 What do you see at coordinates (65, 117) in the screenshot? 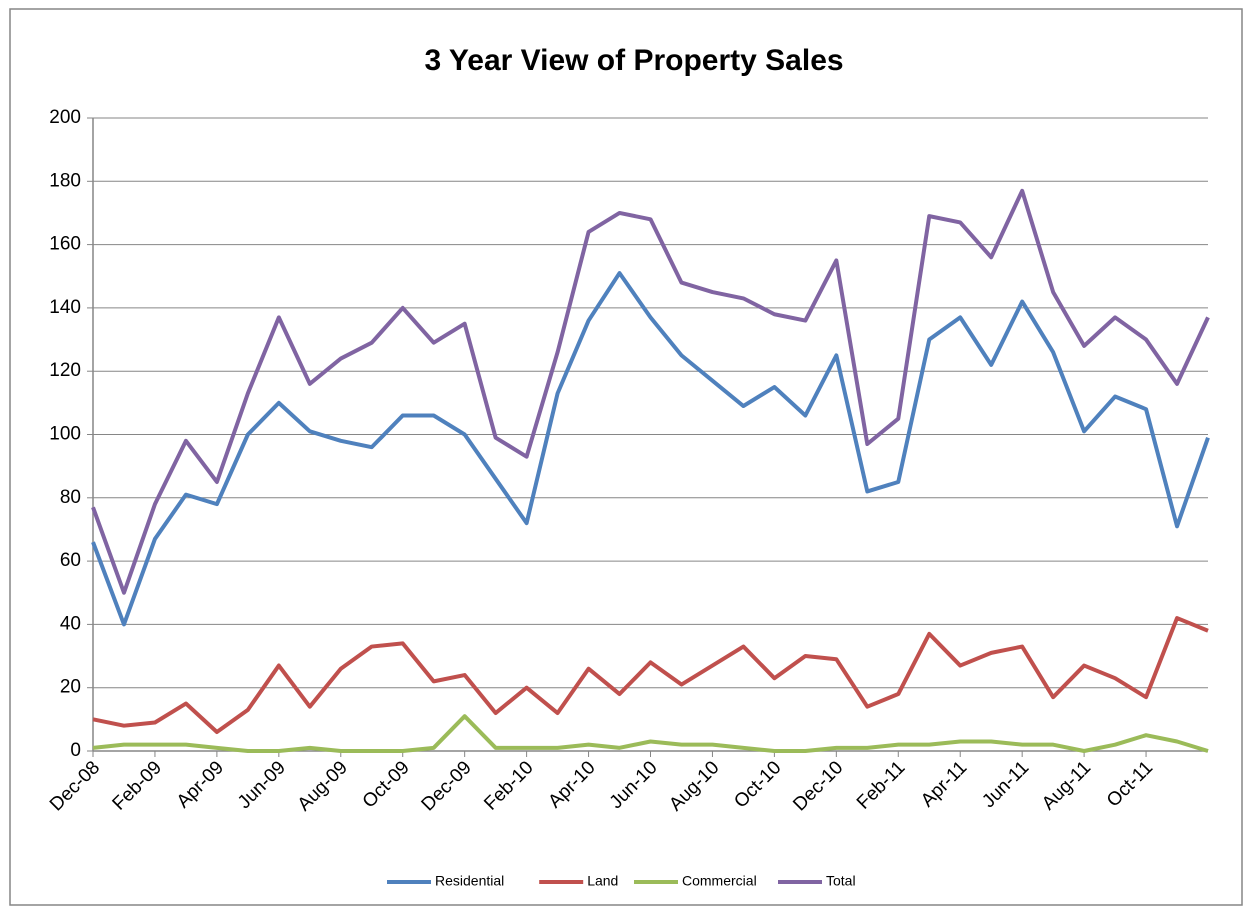
I see `y-tick-label: 200` at bounding box center [65, 117].